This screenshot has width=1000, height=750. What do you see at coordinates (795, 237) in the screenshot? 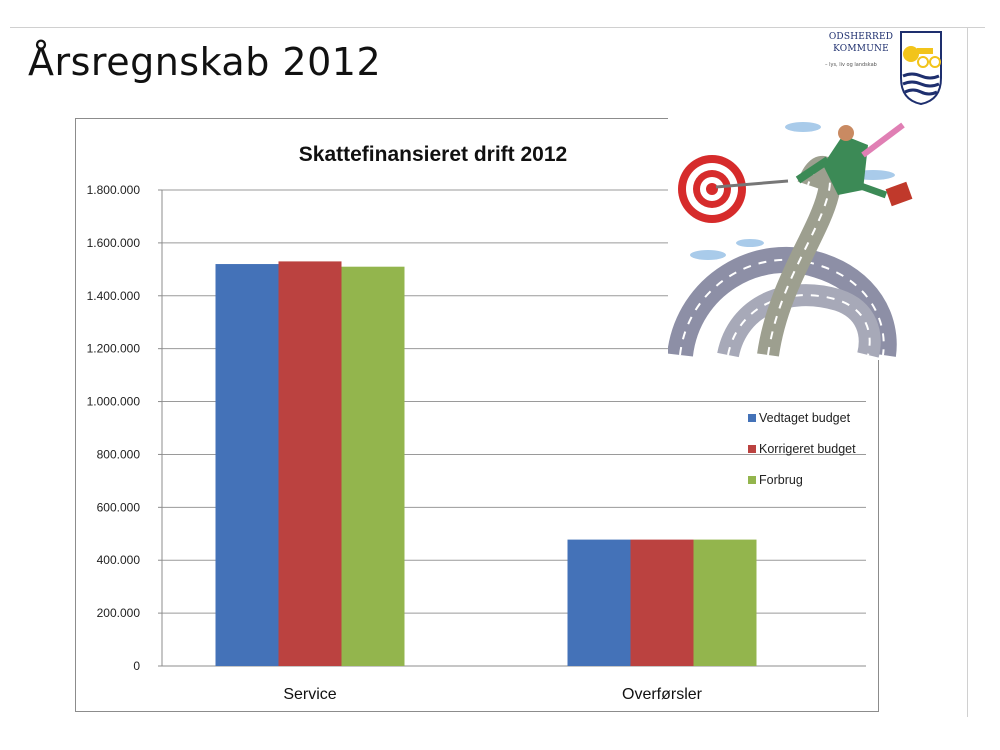
I see `target-road-clipart-icon` at bounding box center [795, 237].